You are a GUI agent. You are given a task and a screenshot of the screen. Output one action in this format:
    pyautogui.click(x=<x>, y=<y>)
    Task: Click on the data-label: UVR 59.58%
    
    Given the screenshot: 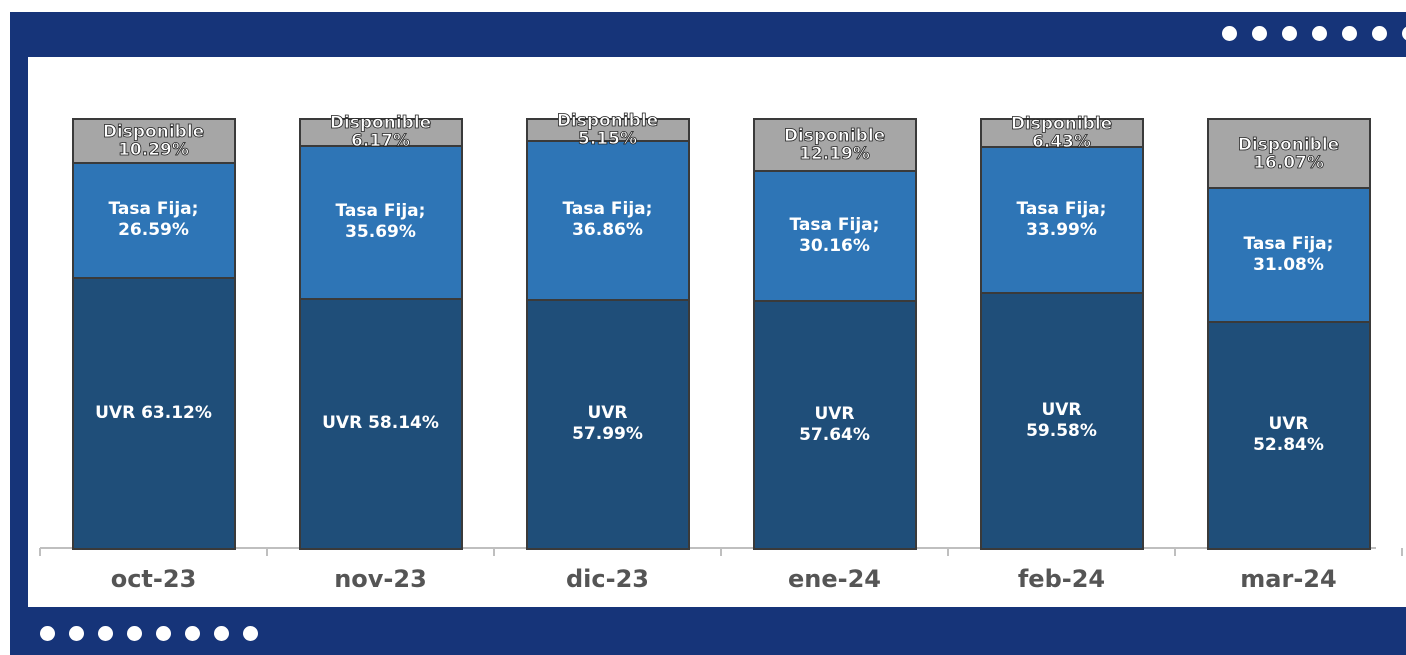 What is the action you would take?
    pyautogui.click(x=1061, y=420)
    